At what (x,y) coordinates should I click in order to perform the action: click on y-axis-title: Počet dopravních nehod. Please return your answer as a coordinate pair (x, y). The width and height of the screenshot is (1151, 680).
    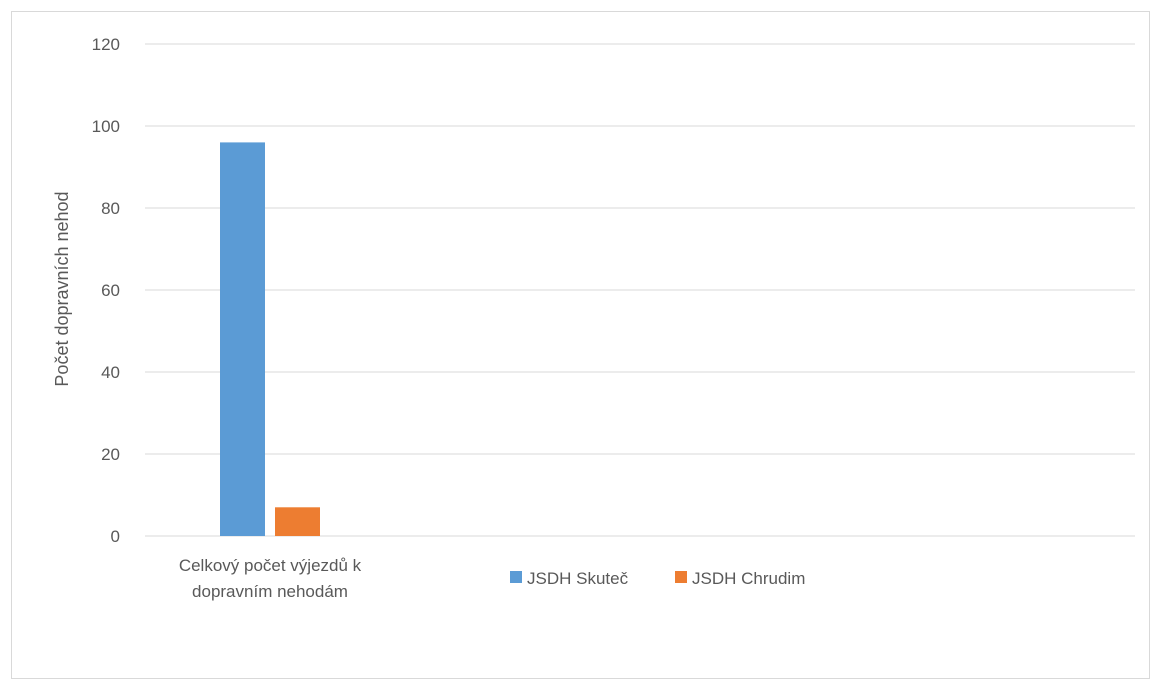
    Looking at the image, I should click on (62, 288).